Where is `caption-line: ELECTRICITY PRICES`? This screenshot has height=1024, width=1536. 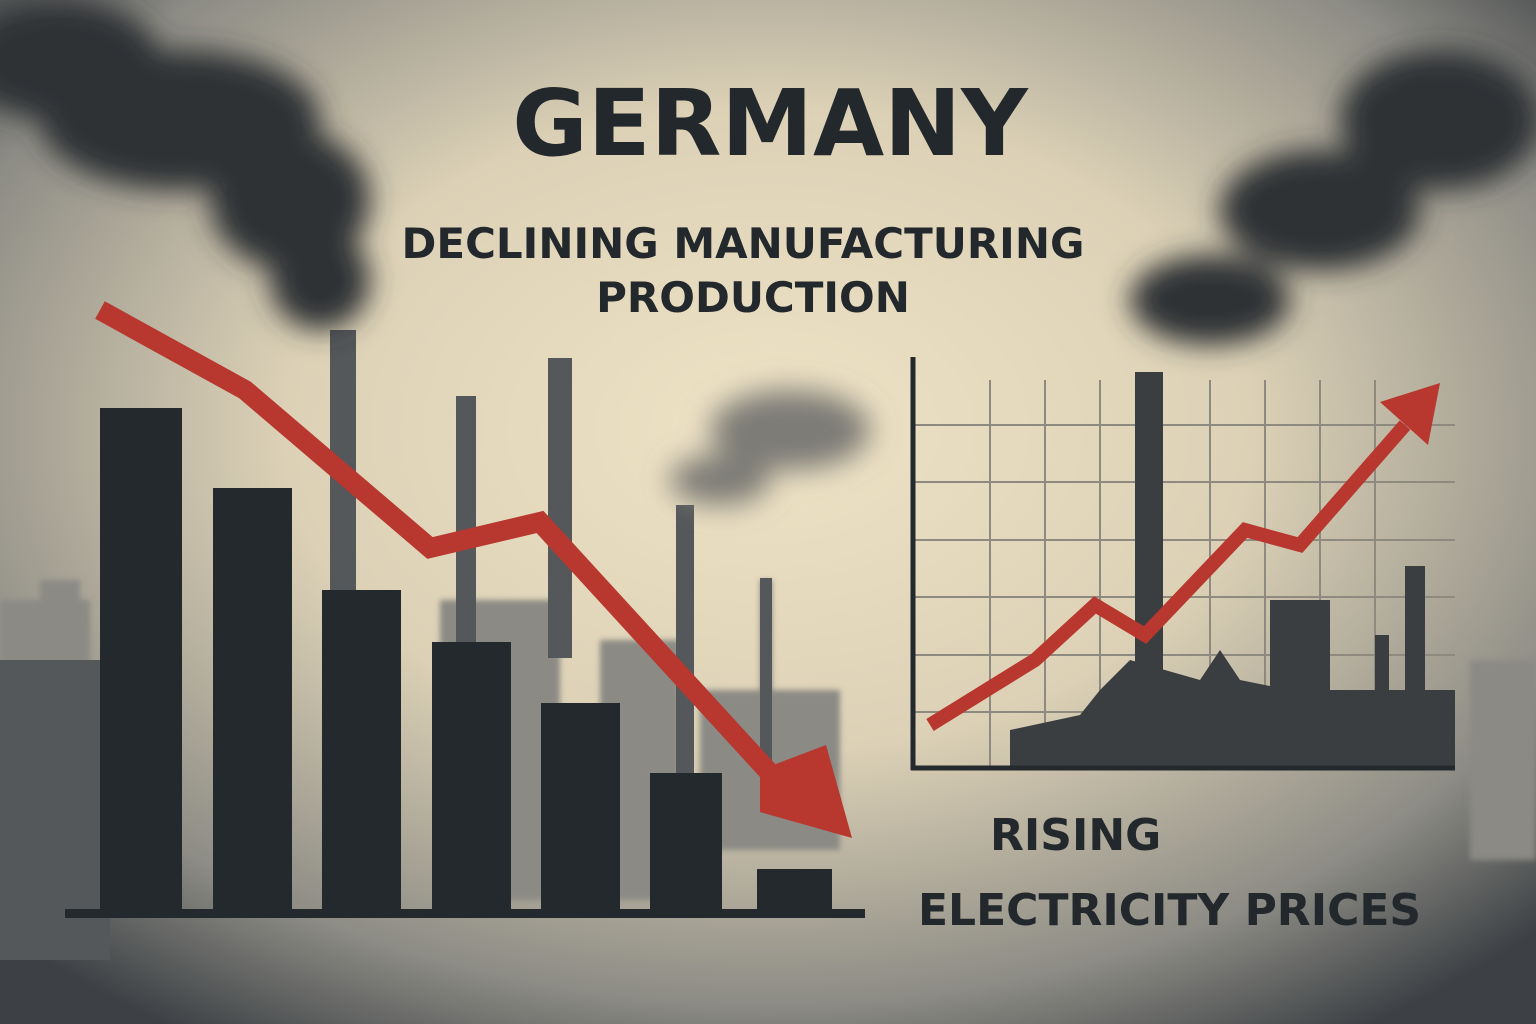
caption-line: ELECTRICITY PRICES is located at coordinates (1169, 910).